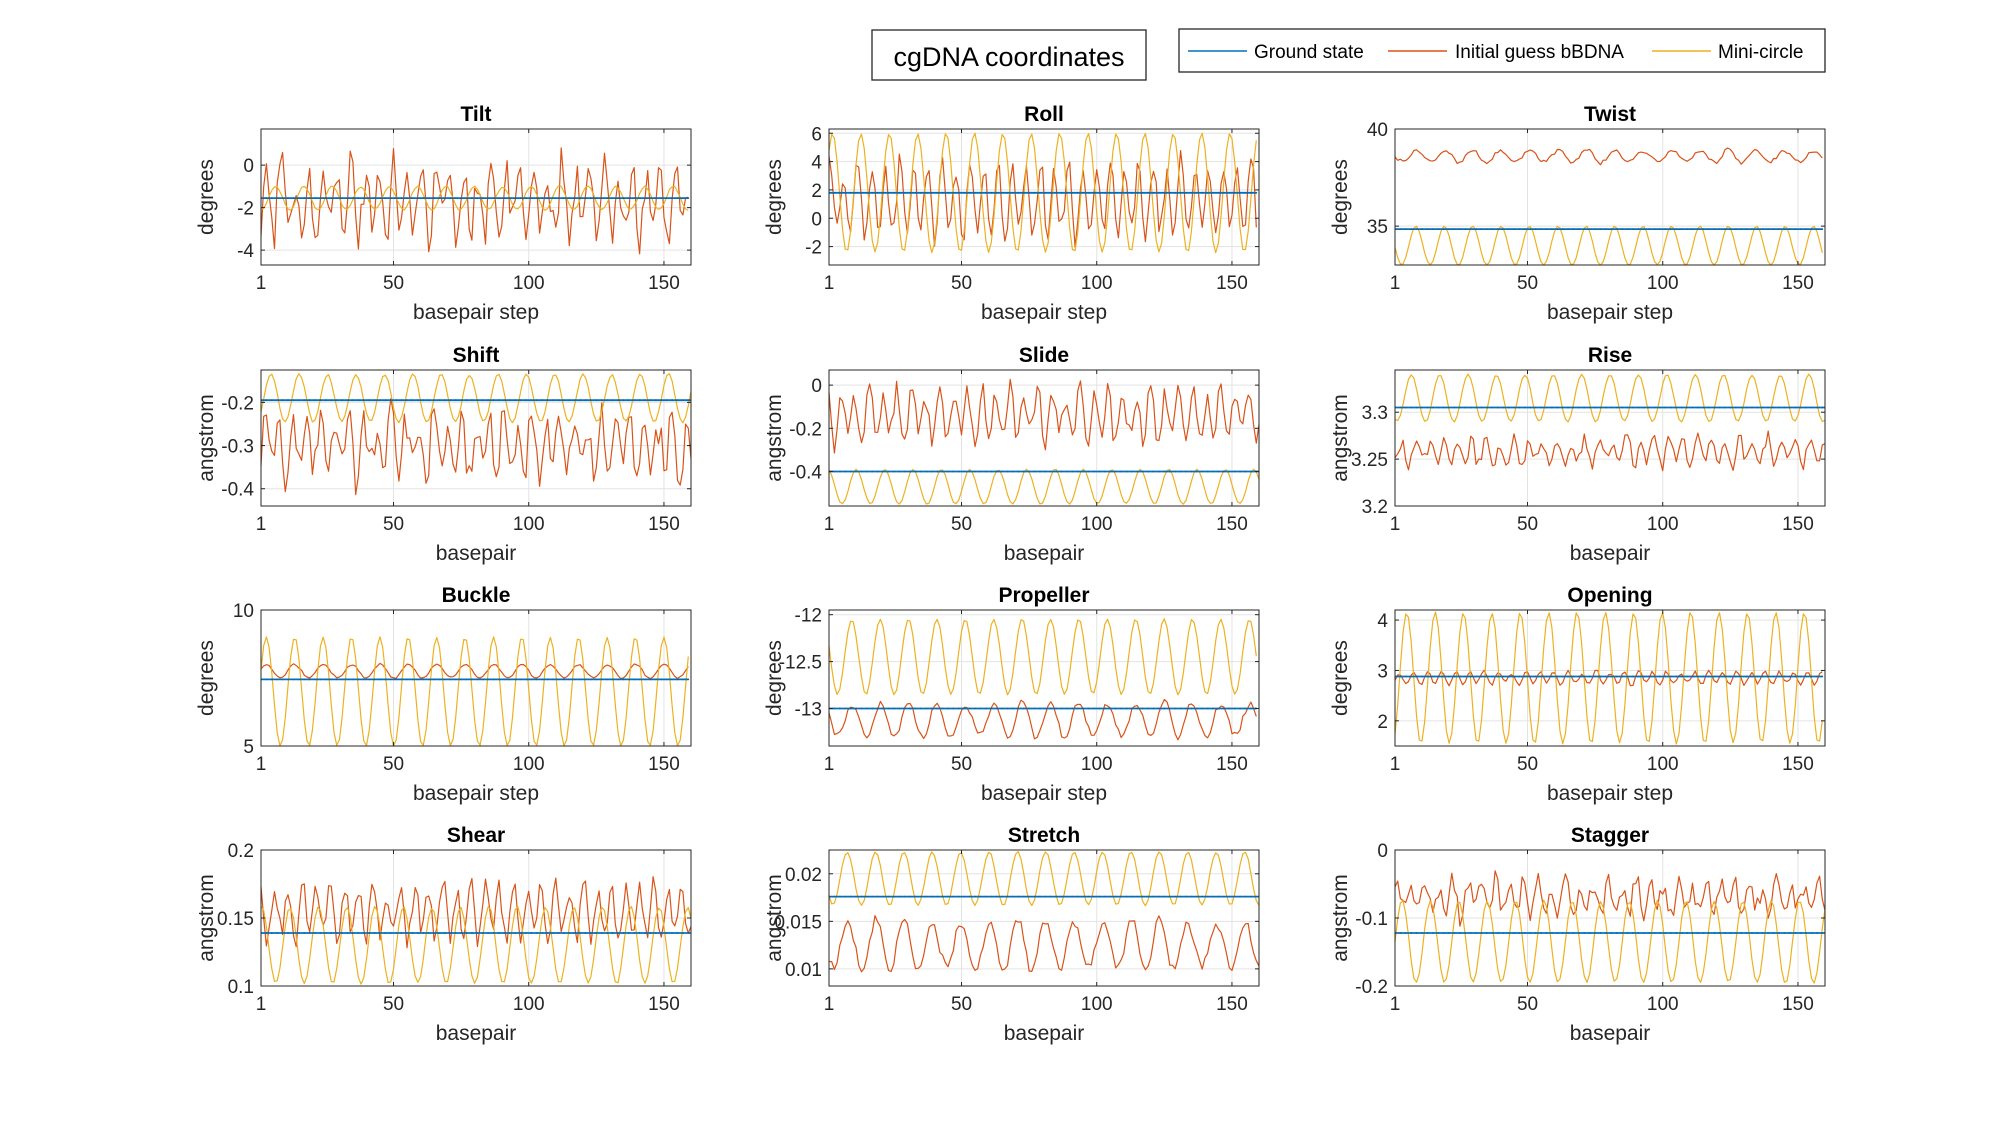 The image size is (2000, 1125). I want to click on y-tick-label: 0, so click(816, 386).